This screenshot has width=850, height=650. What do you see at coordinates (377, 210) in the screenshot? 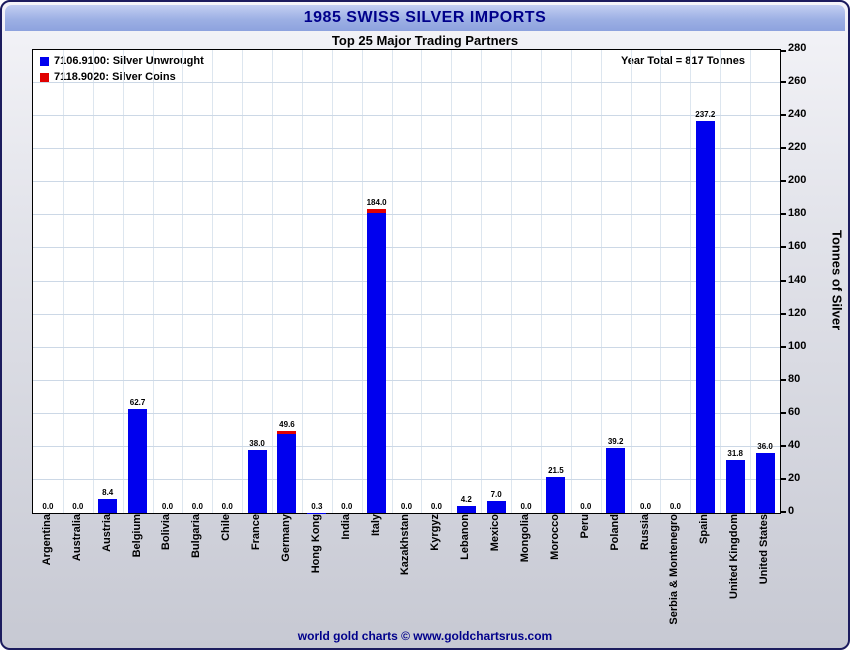
I see `bar-segment-coins` at bounding box center [377, 210].